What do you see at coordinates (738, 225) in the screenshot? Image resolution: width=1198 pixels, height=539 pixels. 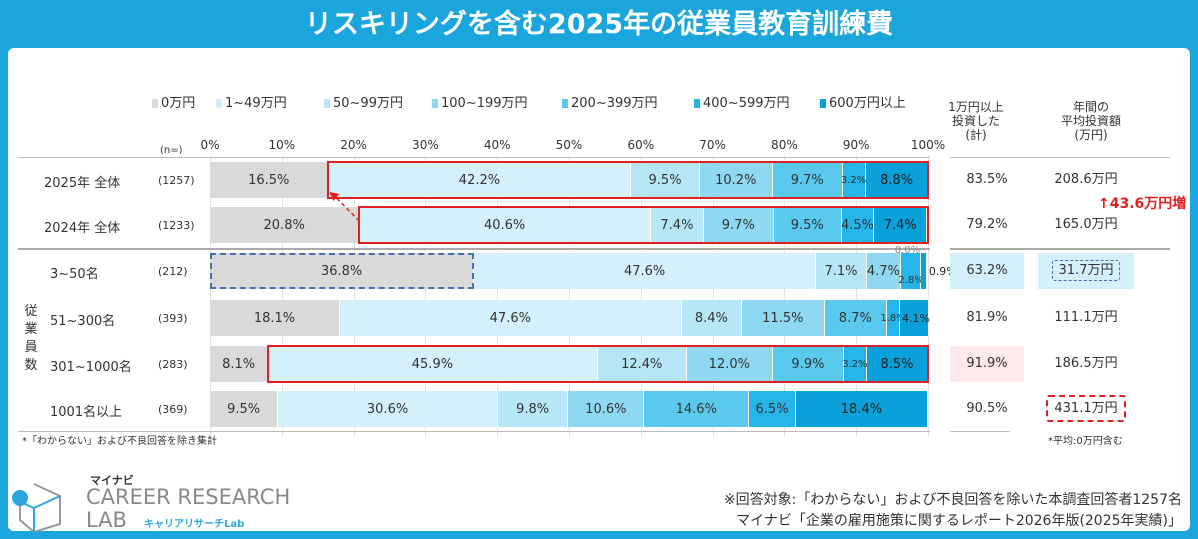 I see `bar-segment: 9.7%` at bounding box center [738, 225].